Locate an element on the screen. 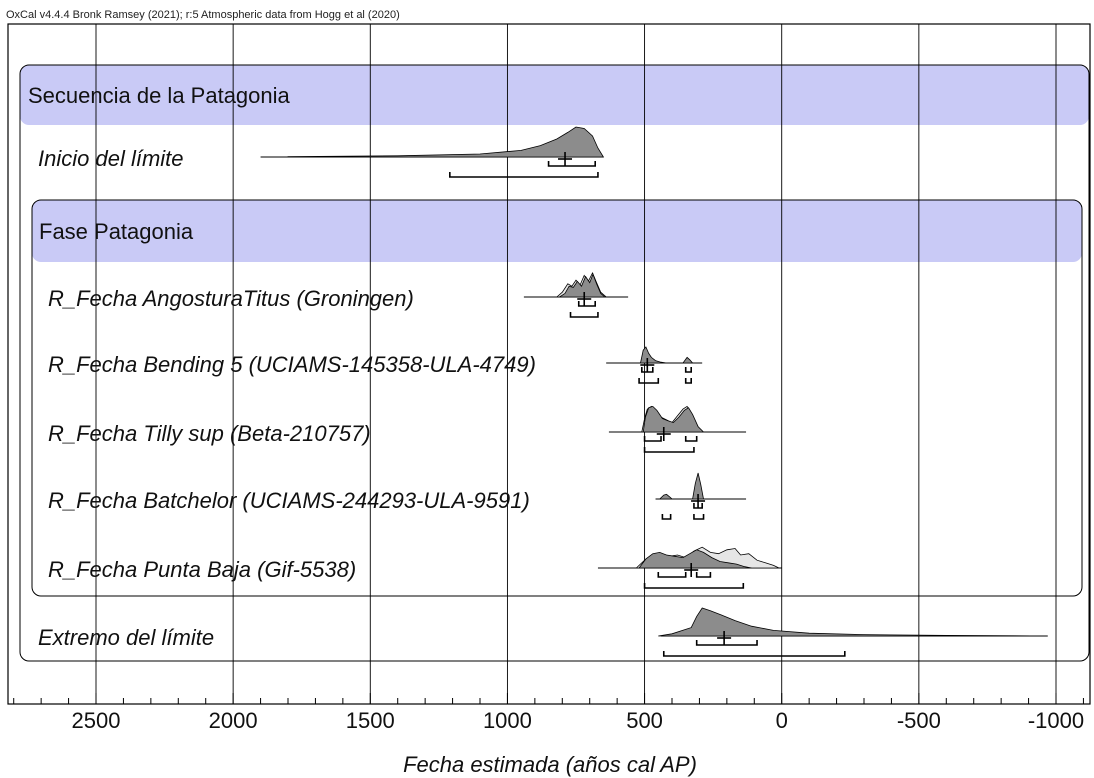  phase-band is located at coordinates (557, 231).